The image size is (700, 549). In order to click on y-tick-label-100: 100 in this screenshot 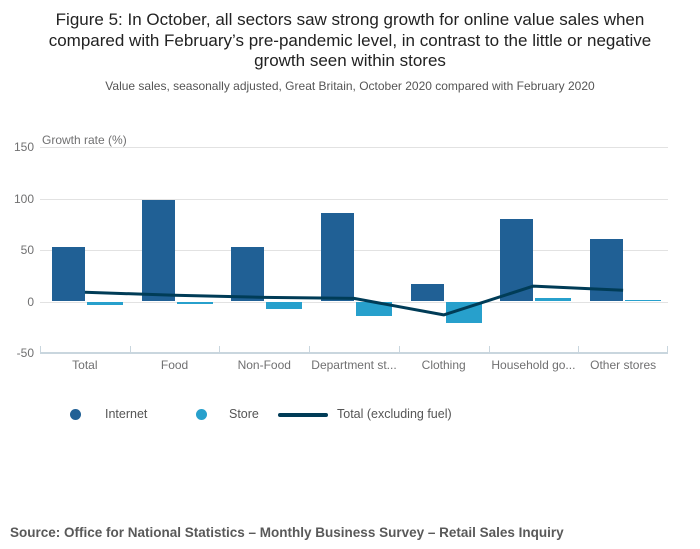, I will do `click(23, 198)`.